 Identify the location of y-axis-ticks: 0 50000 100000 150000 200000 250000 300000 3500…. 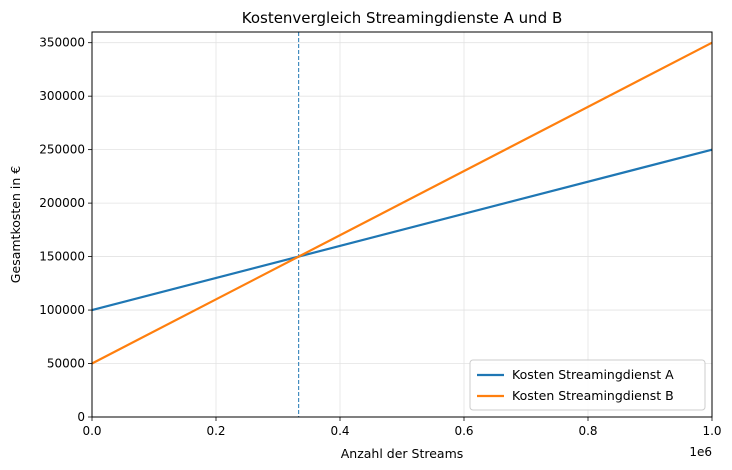
(65, 230).